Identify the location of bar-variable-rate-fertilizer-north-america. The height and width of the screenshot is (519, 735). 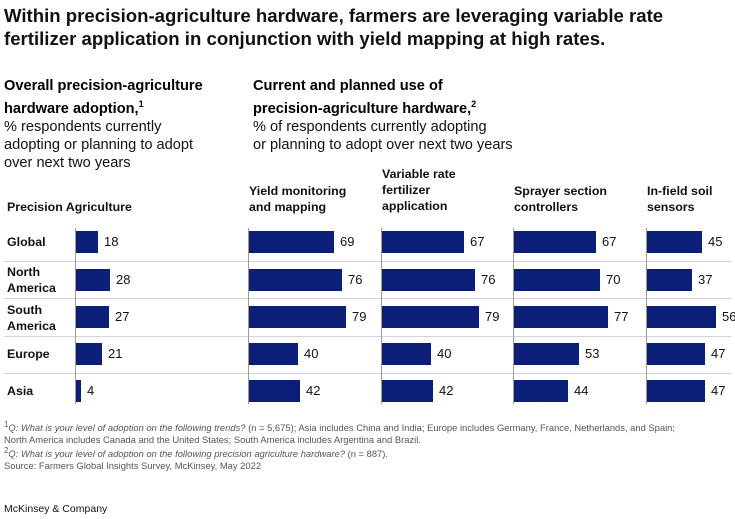
(428, 280).